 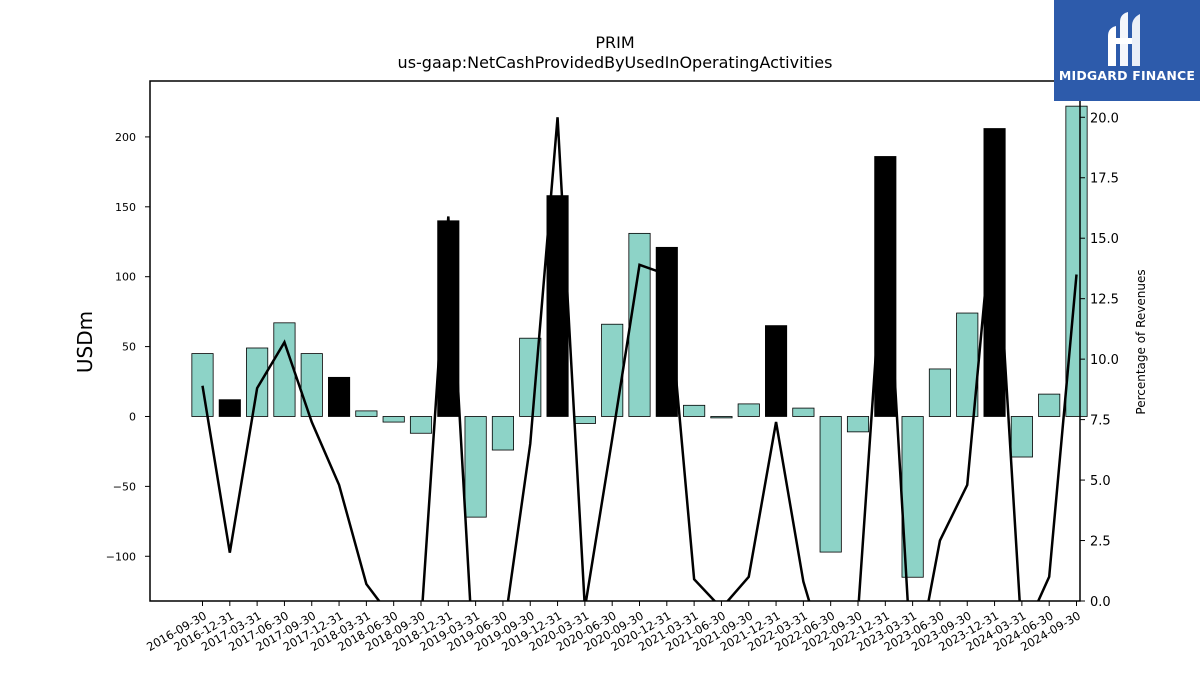 I want to click on y-tick-label: 150, so click(x=125, y=207).